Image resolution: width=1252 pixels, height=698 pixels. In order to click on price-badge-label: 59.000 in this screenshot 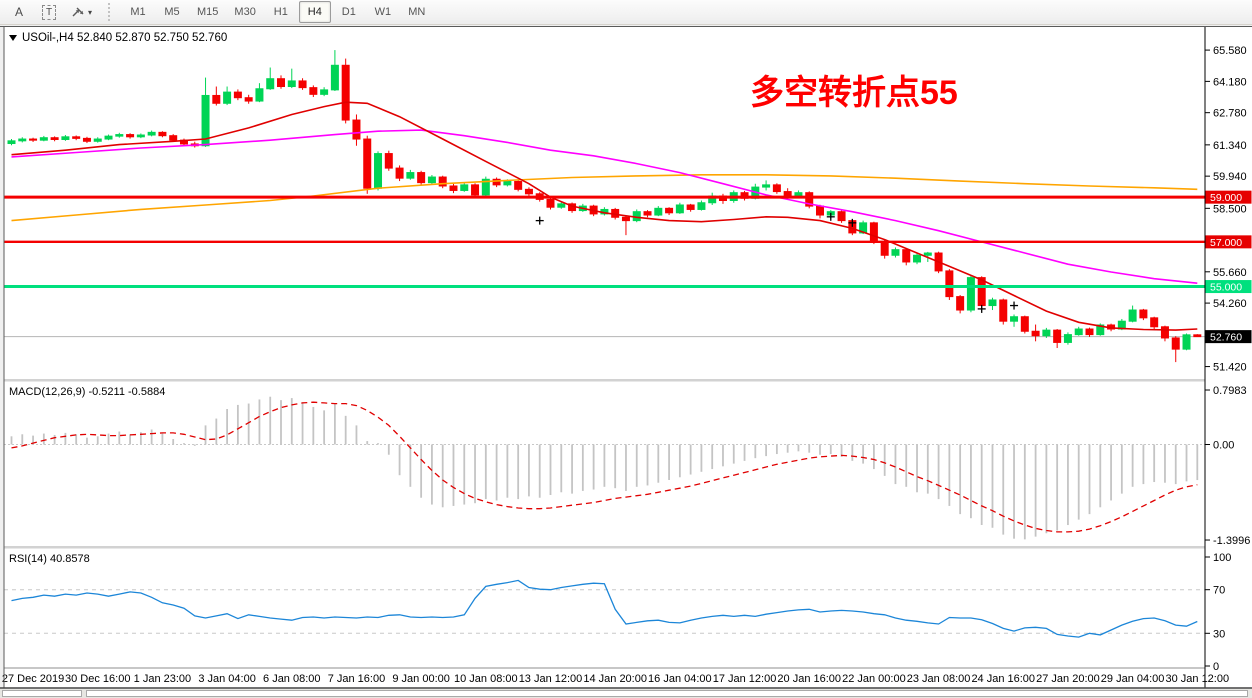, I will do `click(1226, 198)`.